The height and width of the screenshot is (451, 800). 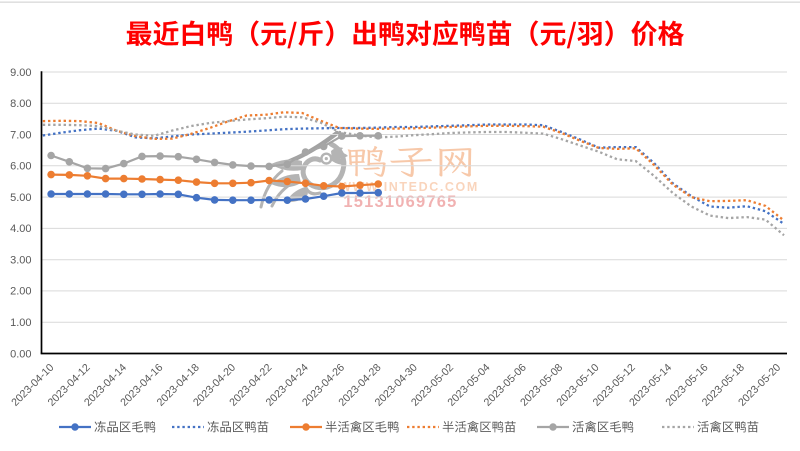 I want to click on svg-text: 15131069765, so click(x=400, y=202).